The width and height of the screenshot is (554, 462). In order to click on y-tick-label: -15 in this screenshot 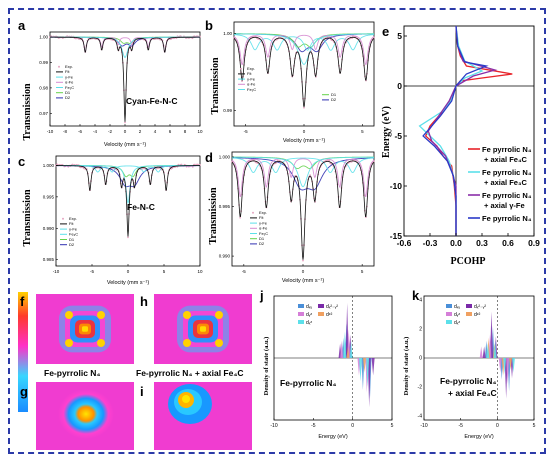, I will do `click(396, 236)`.